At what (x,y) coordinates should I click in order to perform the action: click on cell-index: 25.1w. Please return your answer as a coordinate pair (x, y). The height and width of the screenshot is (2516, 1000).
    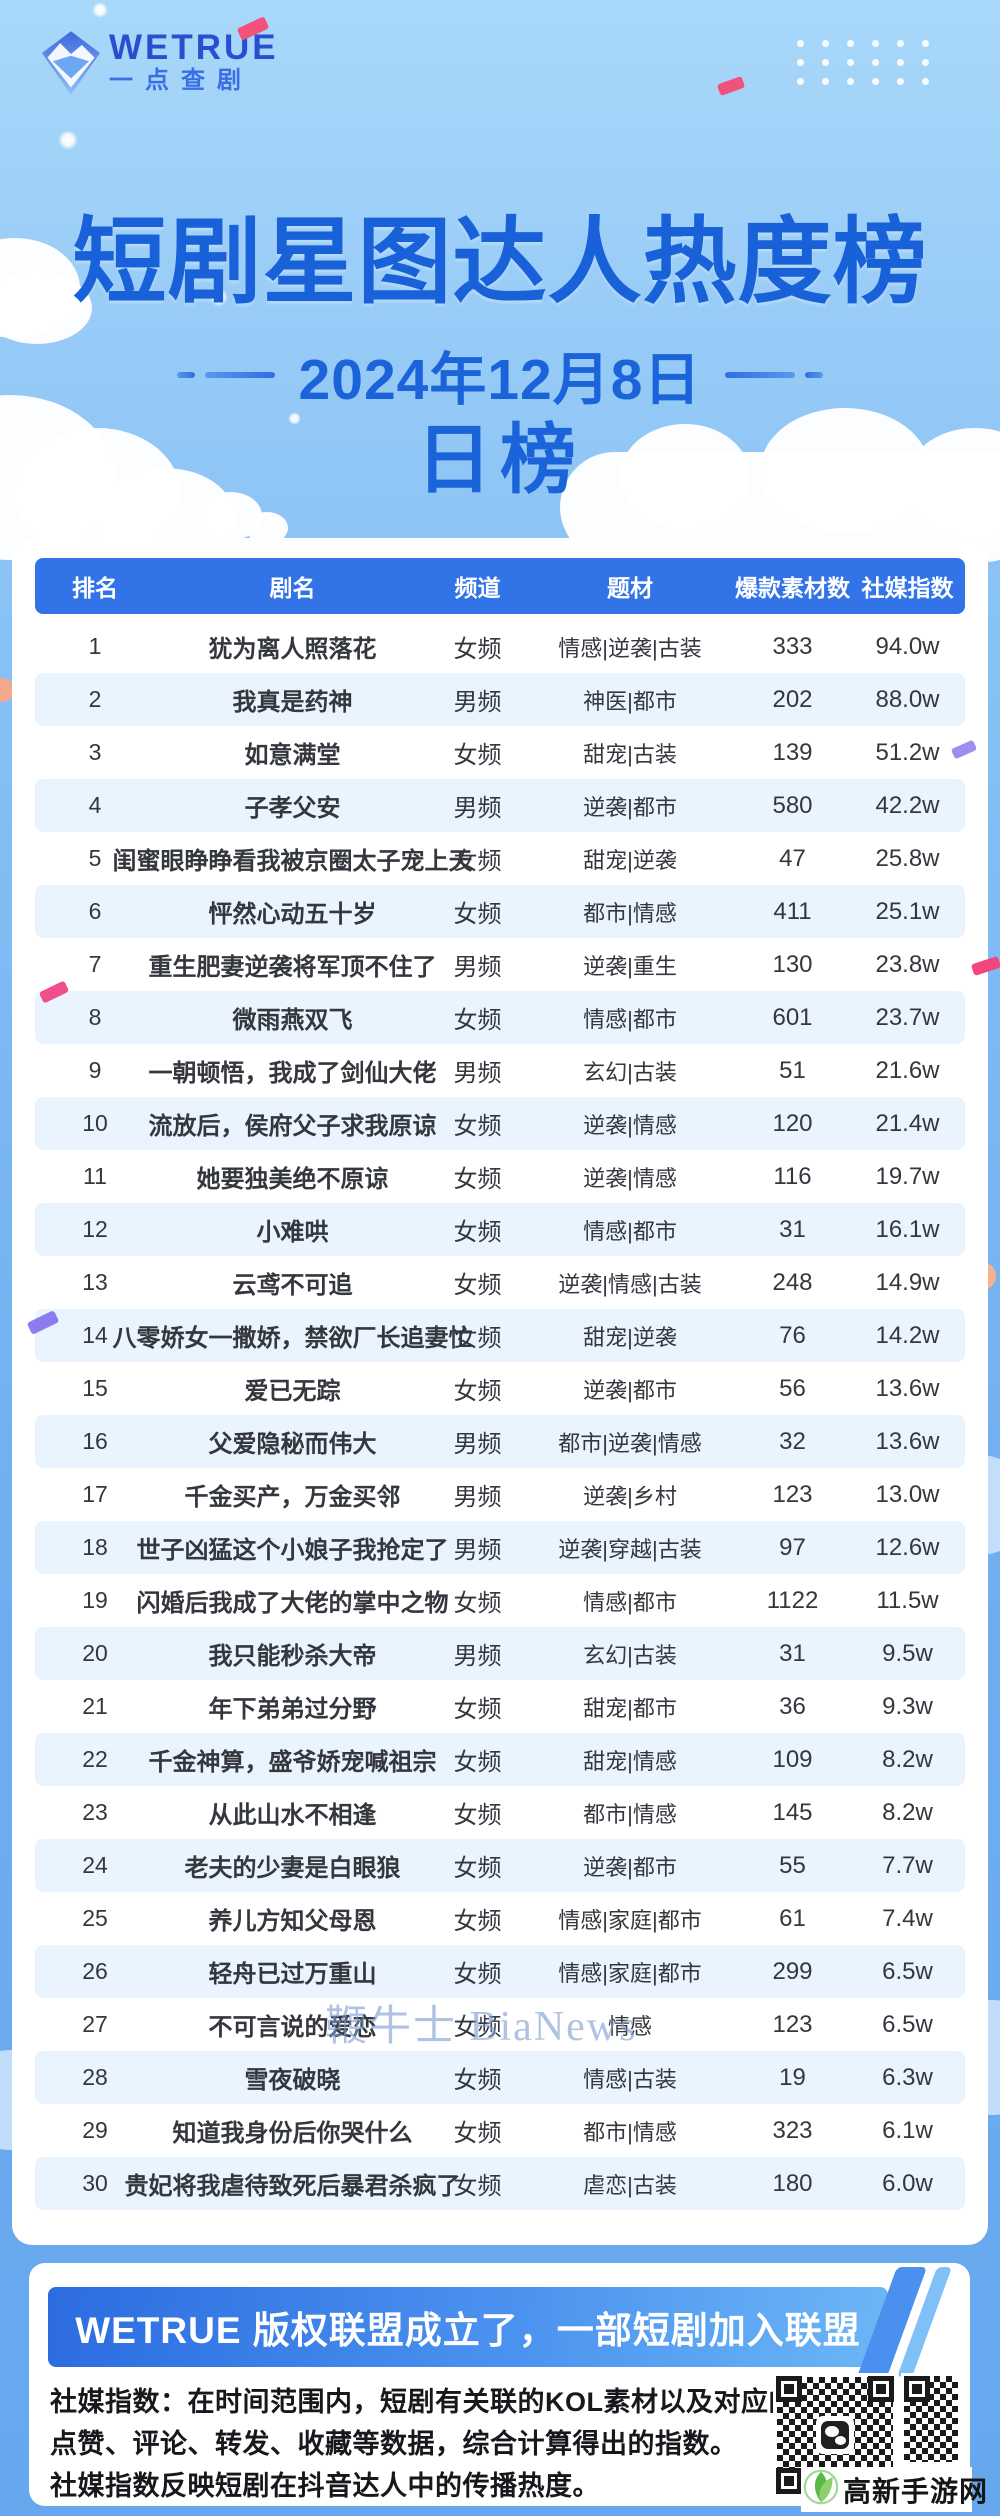
    Looking at the image, I should click on (907, 911).